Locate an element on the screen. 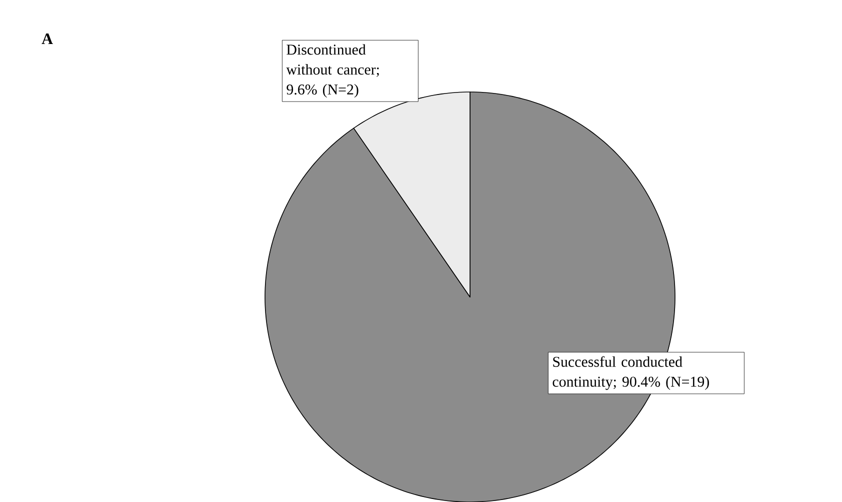  slice-label: Successful conducted continuity; 90.4% (N=19) is located at coordinates (630, 373).